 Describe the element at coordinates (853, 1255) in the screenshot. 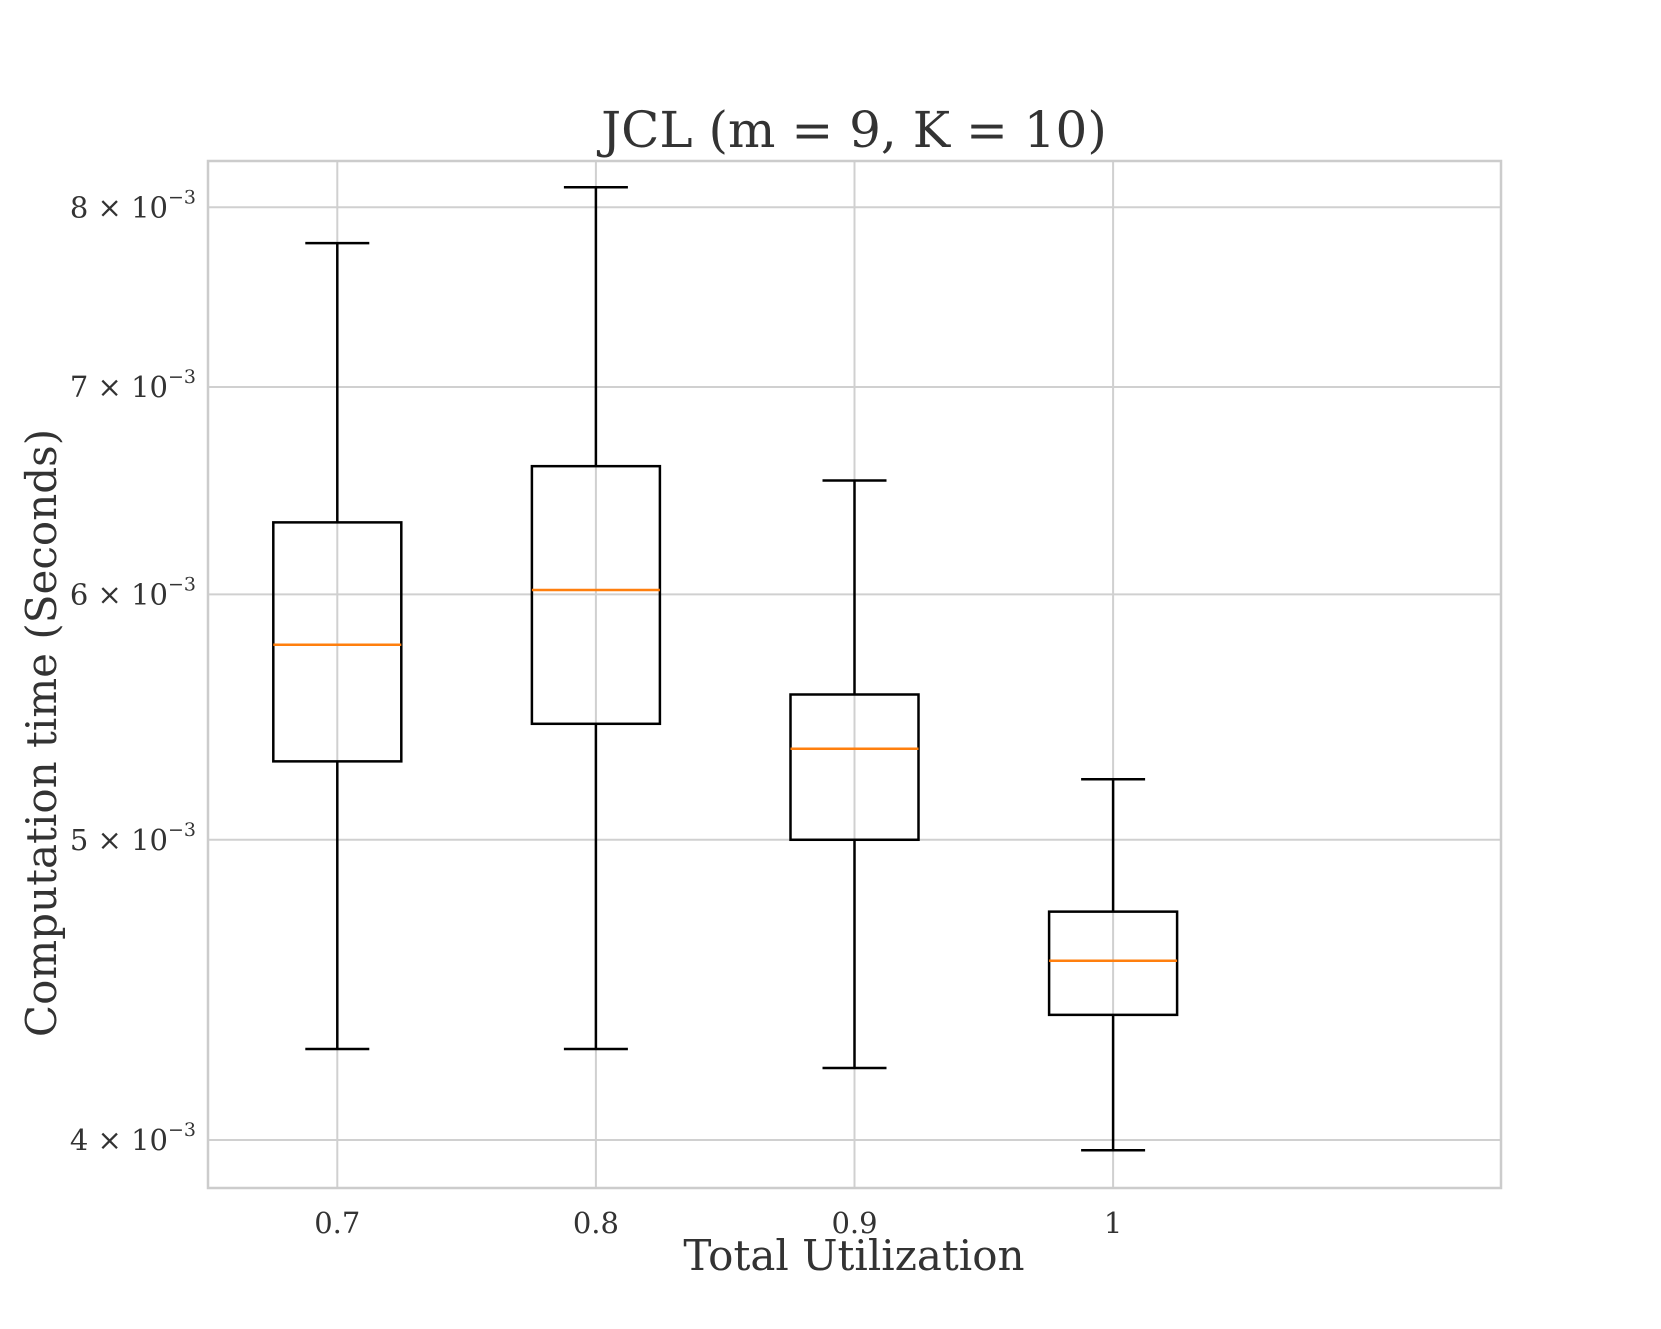

I see `x-axis-label: Total Utilization` at that location.